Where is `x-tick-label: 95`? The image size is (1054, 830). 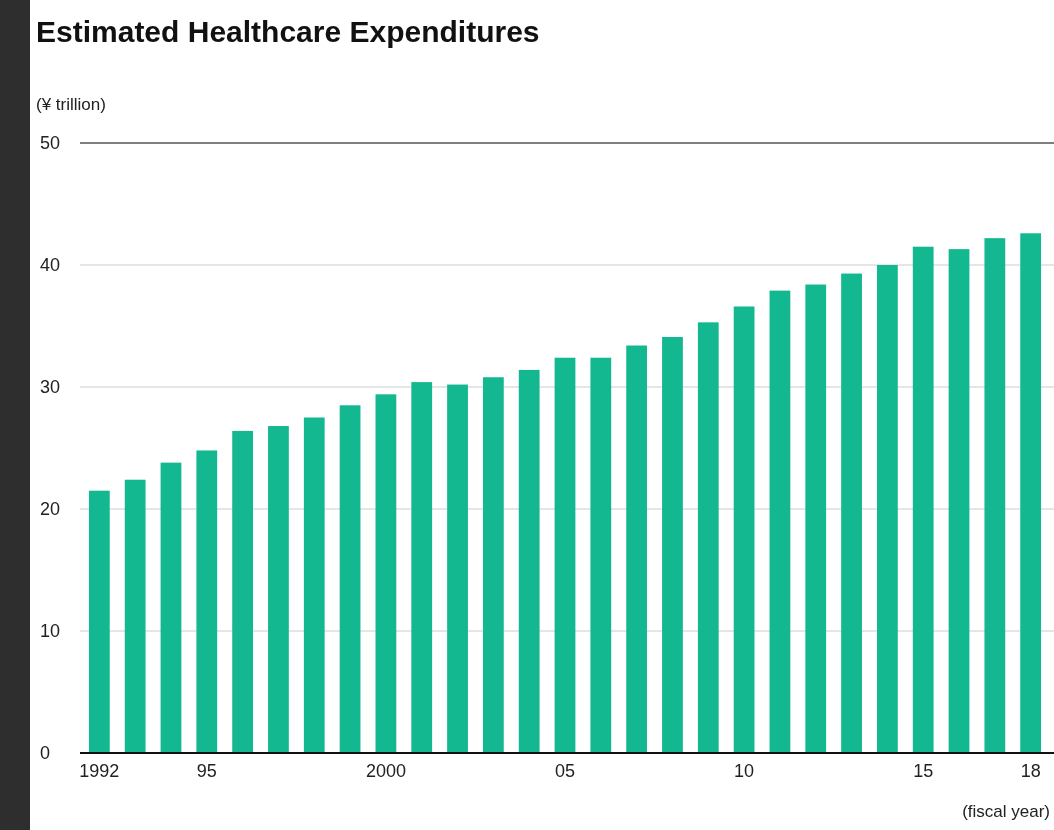
x-tick-label: 95 is located at coordinates (206, 771).